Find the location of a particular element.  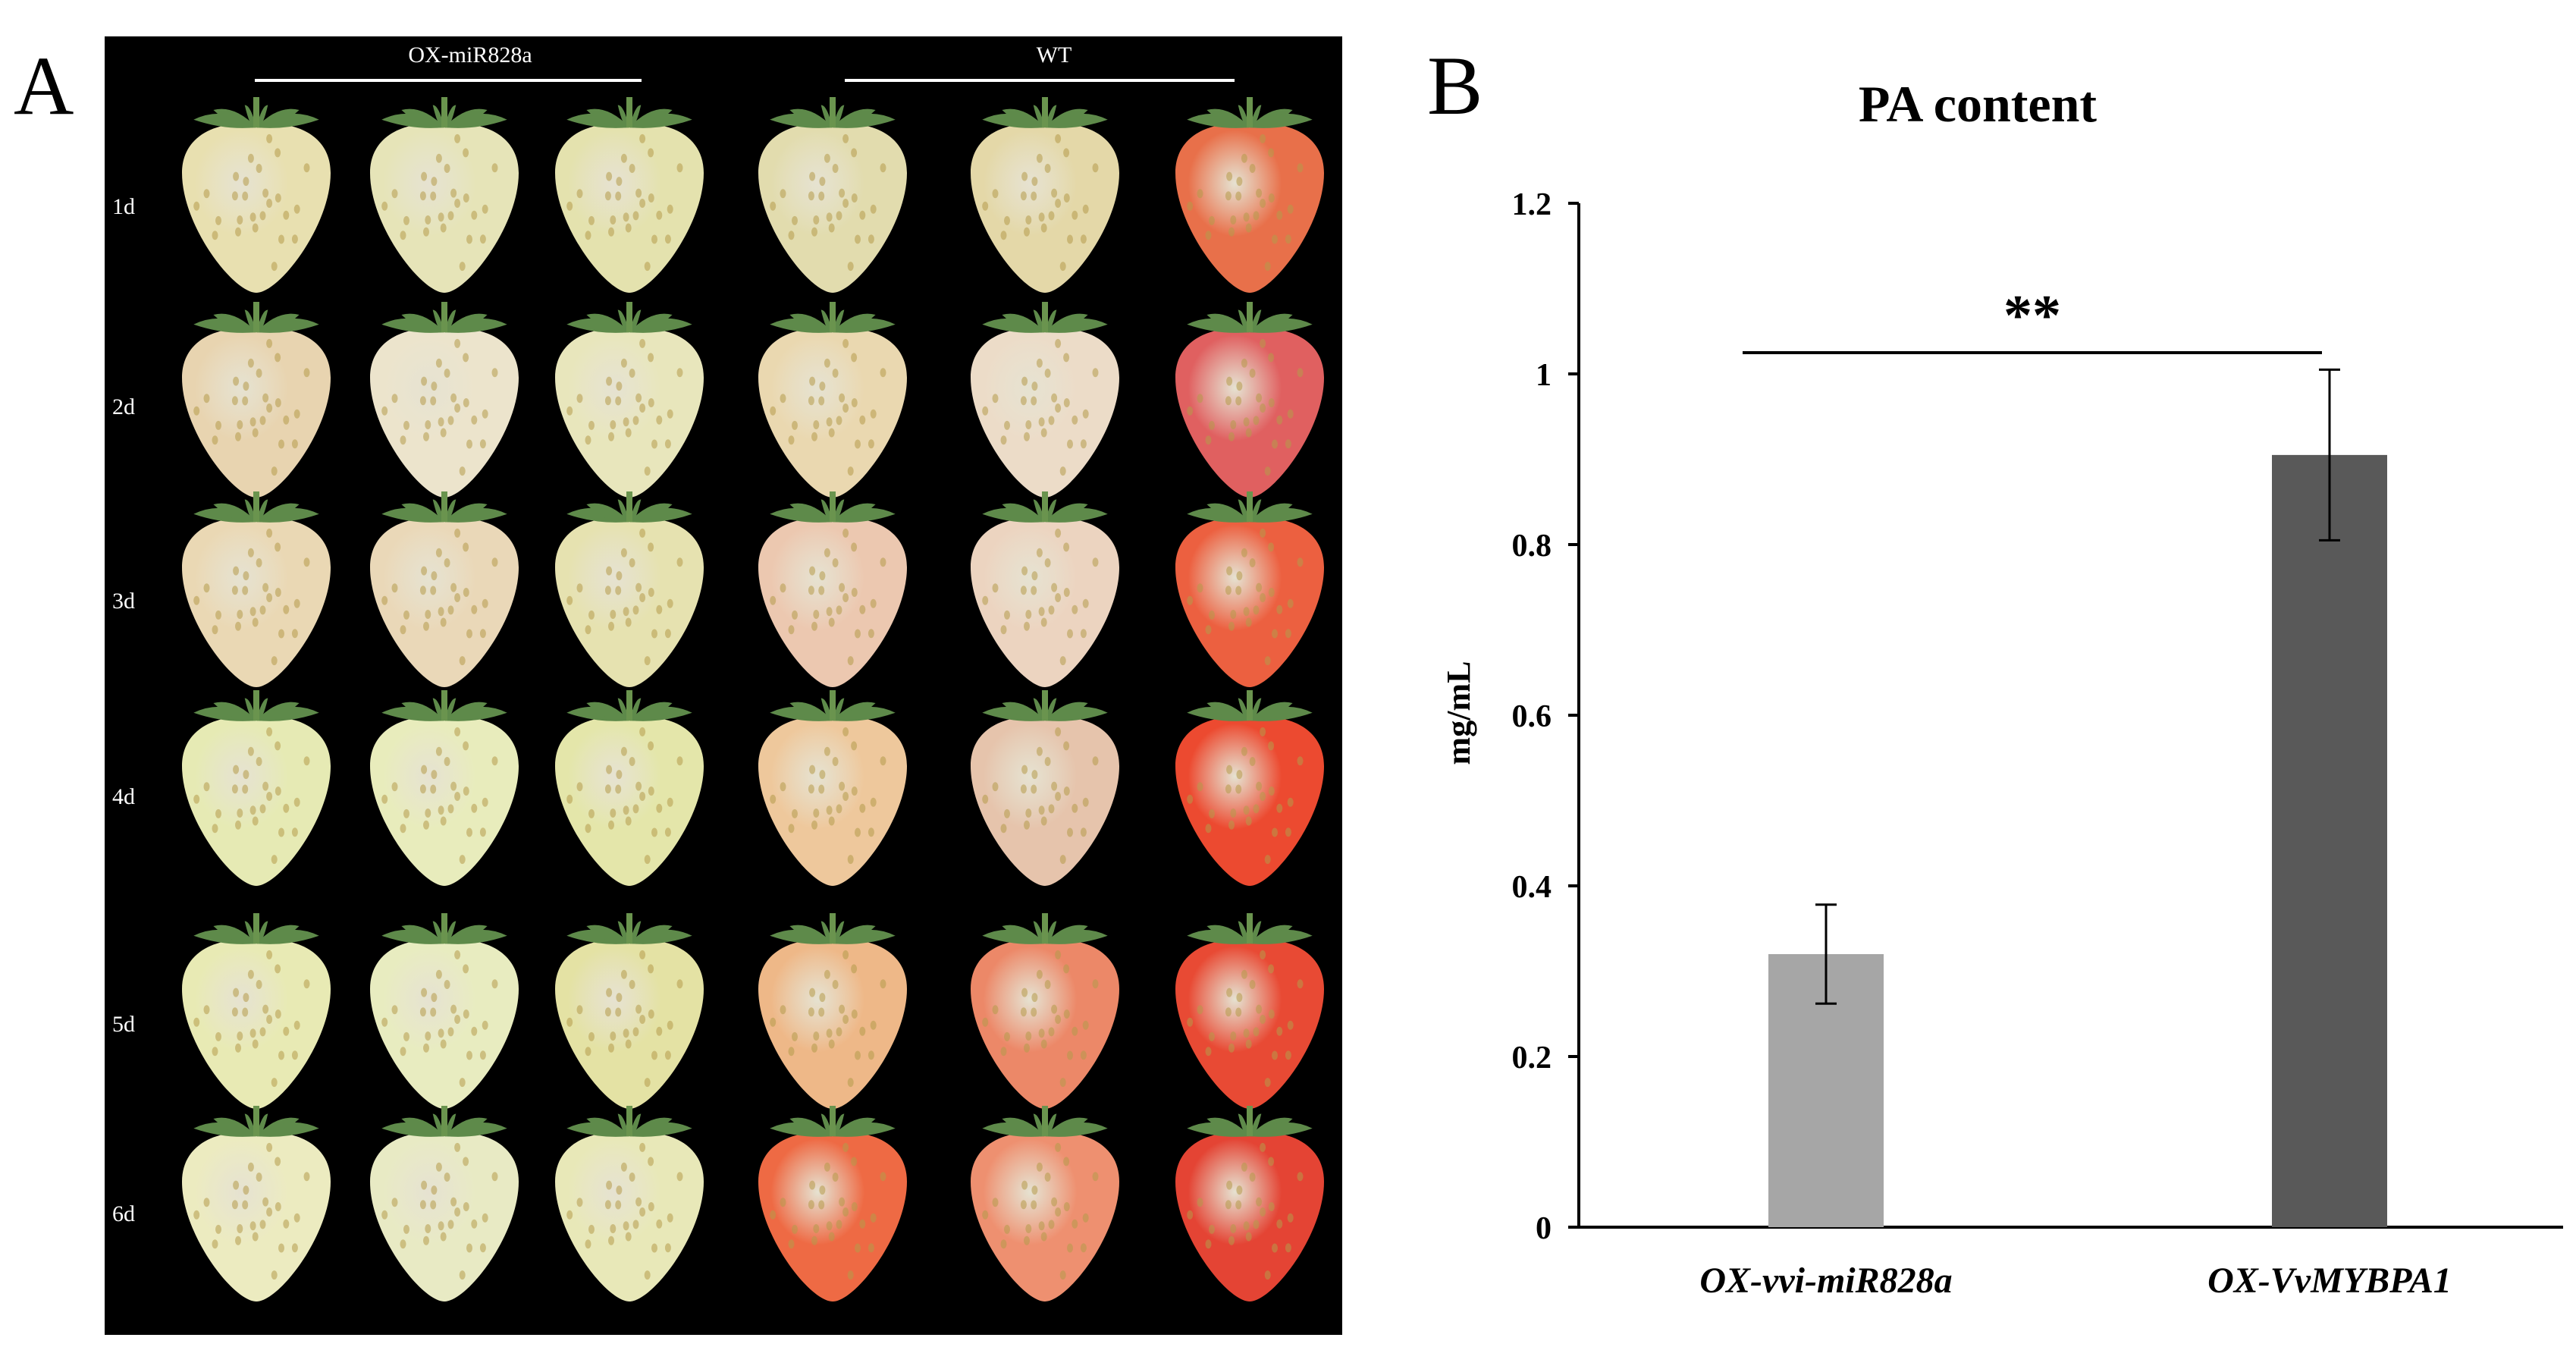

y-tick-label: 0.2 is located at coordinates (1532, 1058).